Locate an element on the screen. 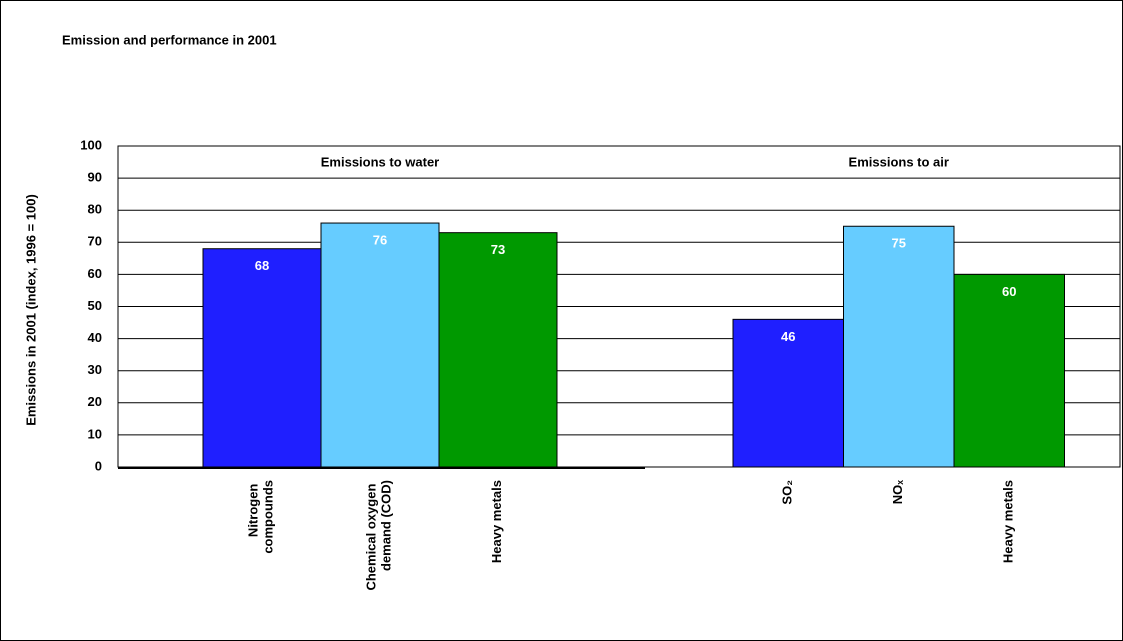 The height and width of the screenshot is (641, 1123). y-tick-label: 50 is located at coordinates (95, 305).